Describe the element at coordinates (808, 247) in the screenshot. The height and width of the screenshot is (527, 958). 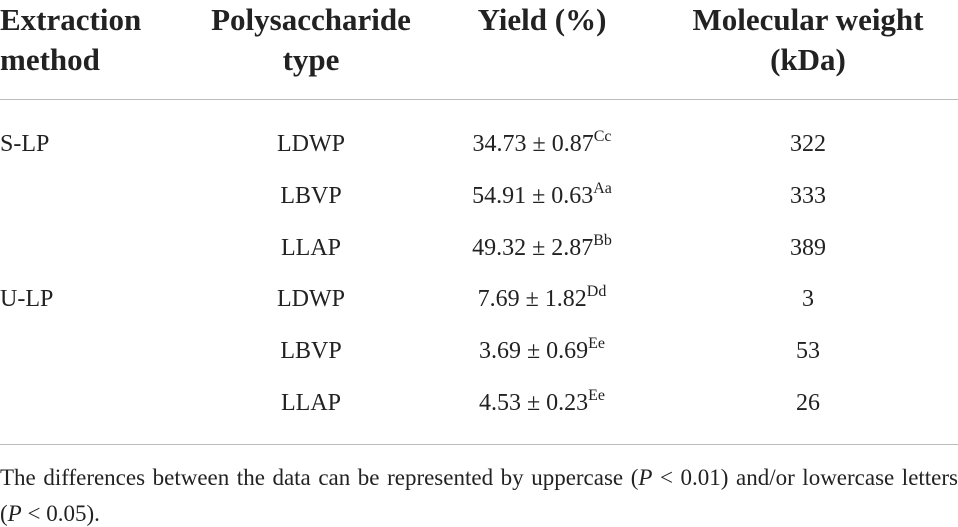
I see `mw-cell: 389` at that location.